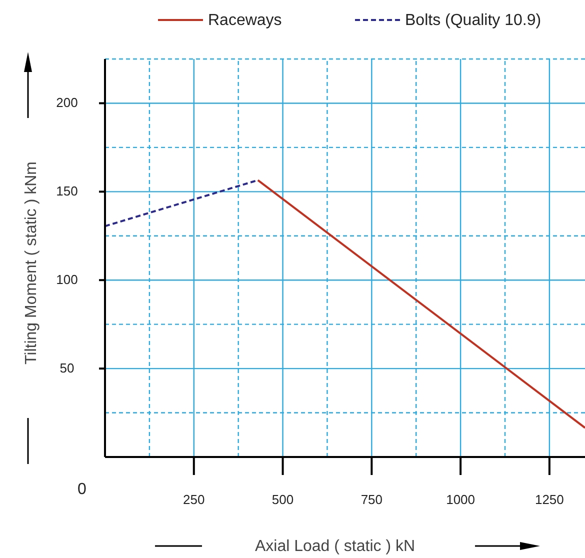  Describe the element at coordinates (67, 102) in the screenshot. I see `y-tick-label: 200` at that location.